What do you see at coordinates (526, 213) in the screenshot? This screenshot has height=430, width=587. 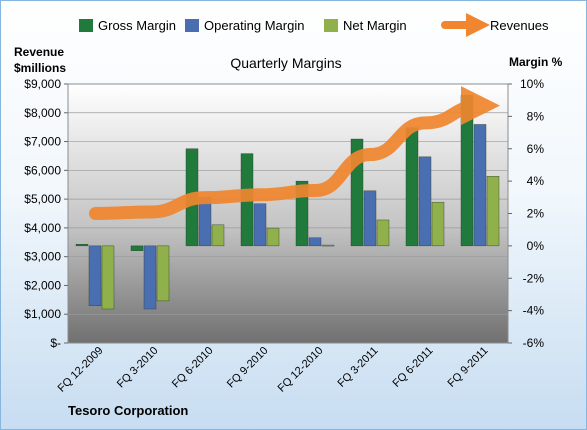 I see `right-axis-ticks: 10% 8% 6% 4% 2% 0% -2% -4% -6%` at bounding box center [526, 213].